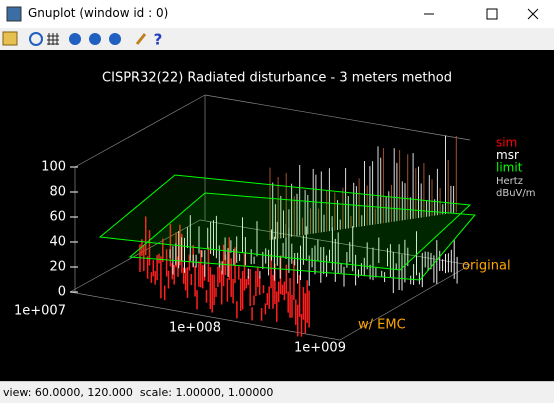 The width and height of the screenshot is (554, 403). I want to click on z-tick-label: 60, so click(57, 217).